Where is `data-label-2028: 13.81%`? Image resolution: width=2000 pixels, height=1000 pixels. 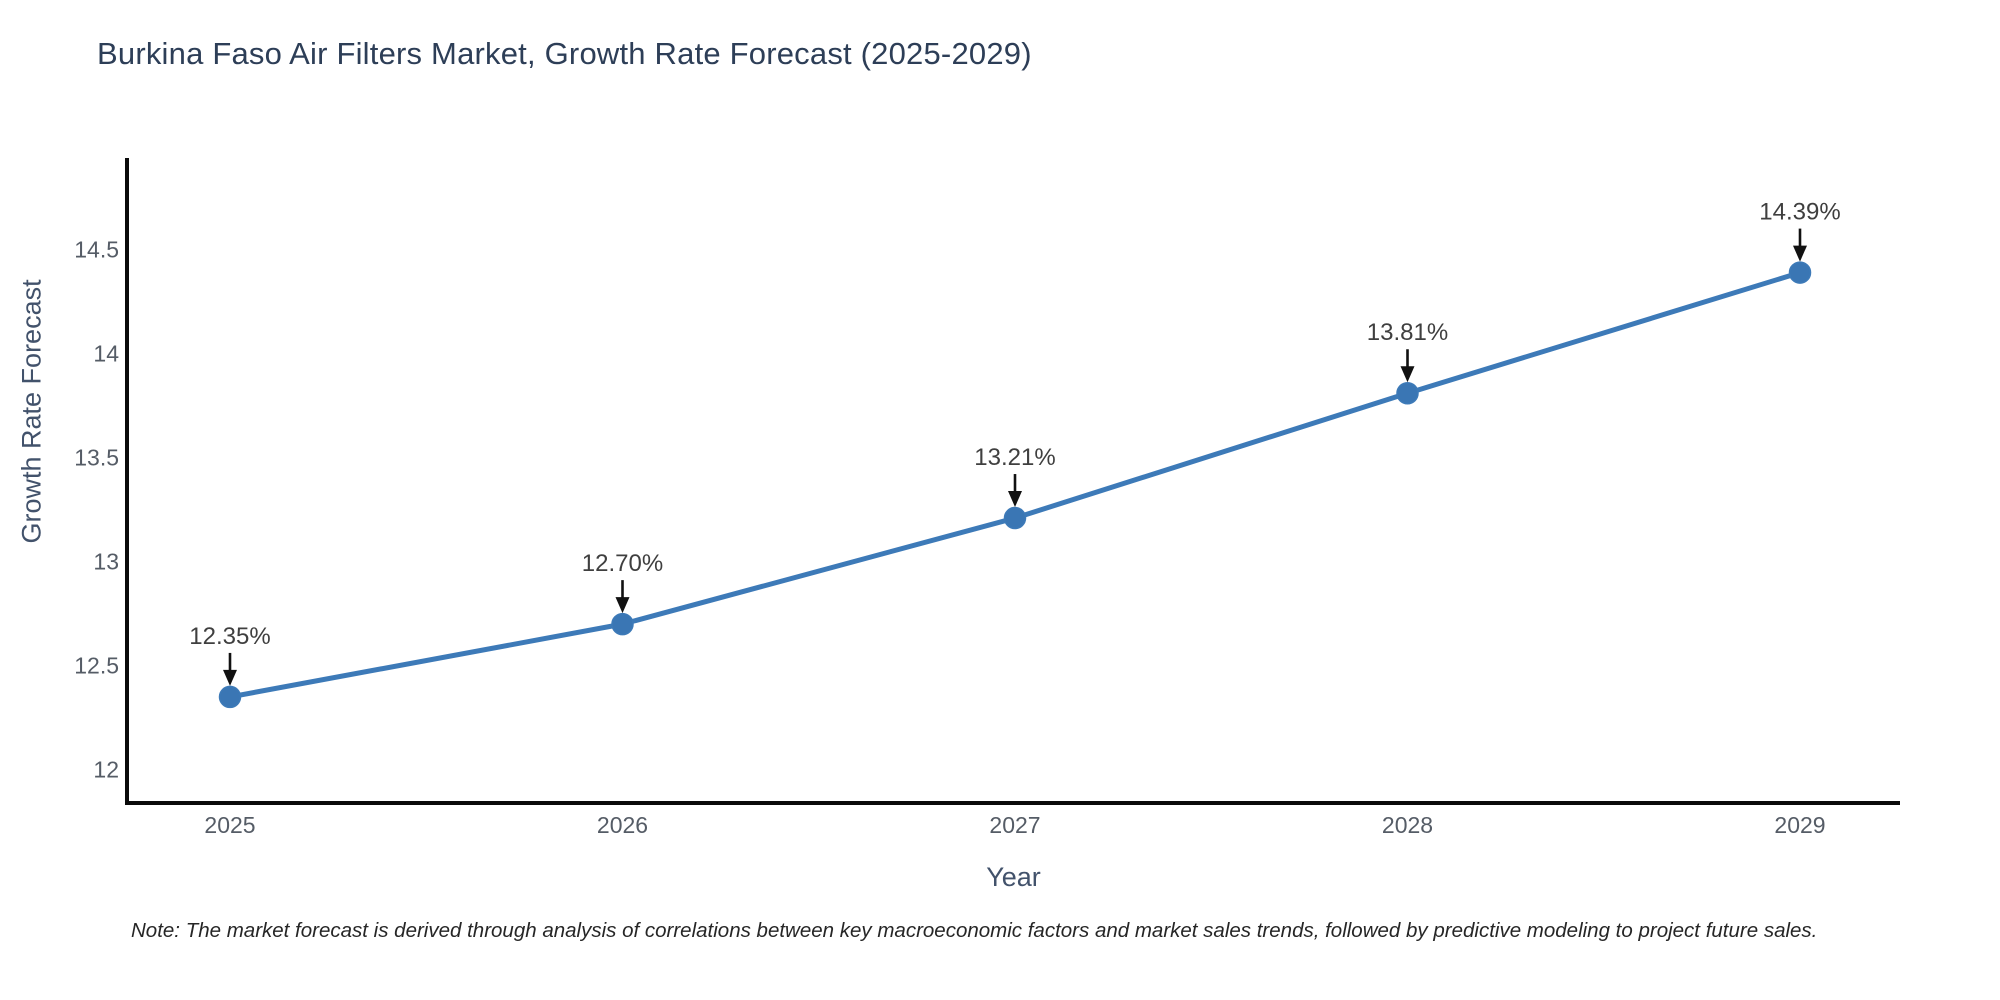
data-label-2028: 13.81% is located at coordinates (1407, 332).